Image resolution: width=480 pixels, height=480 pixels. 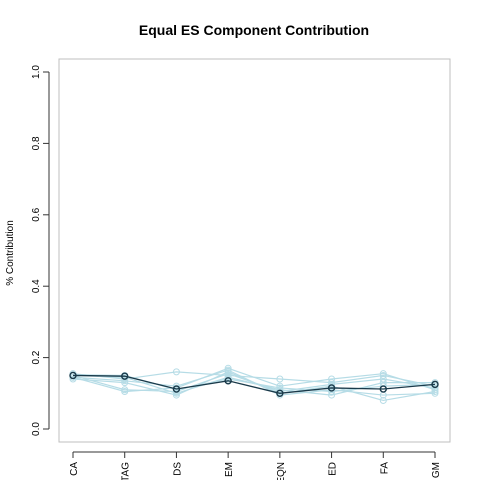 I want to click on y-axis: 0.0 0.2 0.4 0.6 0.8 1.0, so click(x=40, y=250).